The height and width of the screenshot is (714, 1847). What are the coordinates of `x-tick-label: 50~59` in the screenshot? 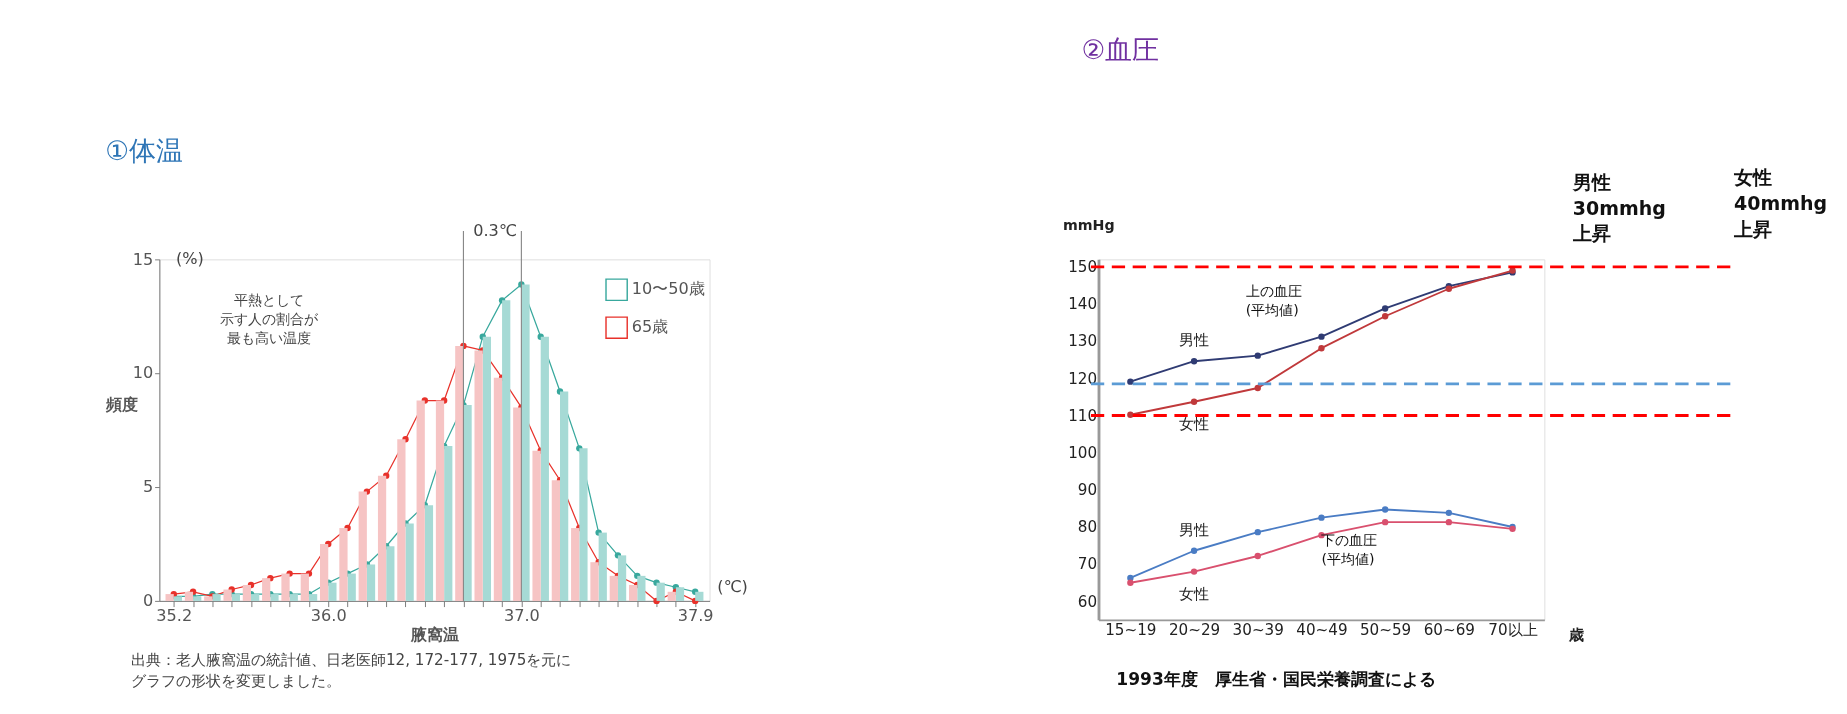 It's located at (1385, 629).